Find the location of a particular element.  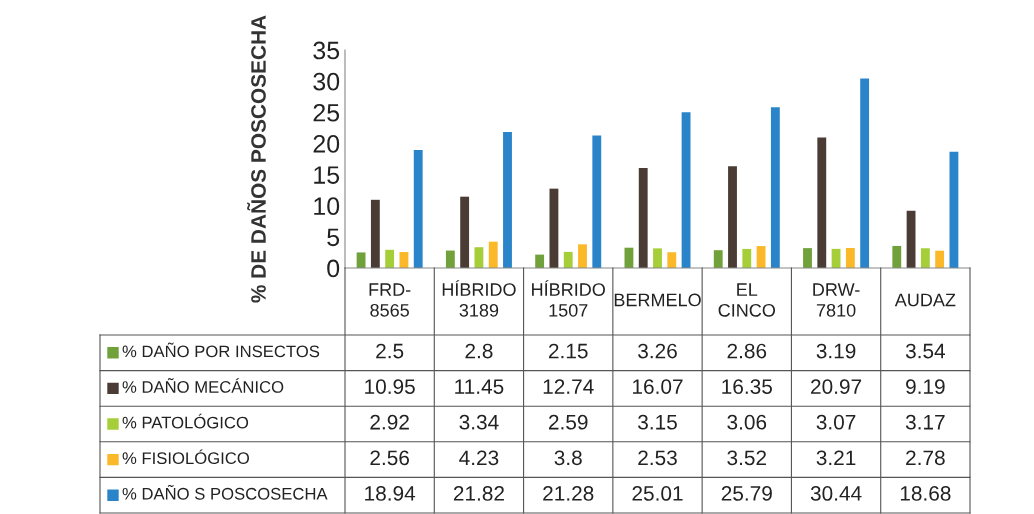

data-label: 25.01 is located at coordinates (657, 493).